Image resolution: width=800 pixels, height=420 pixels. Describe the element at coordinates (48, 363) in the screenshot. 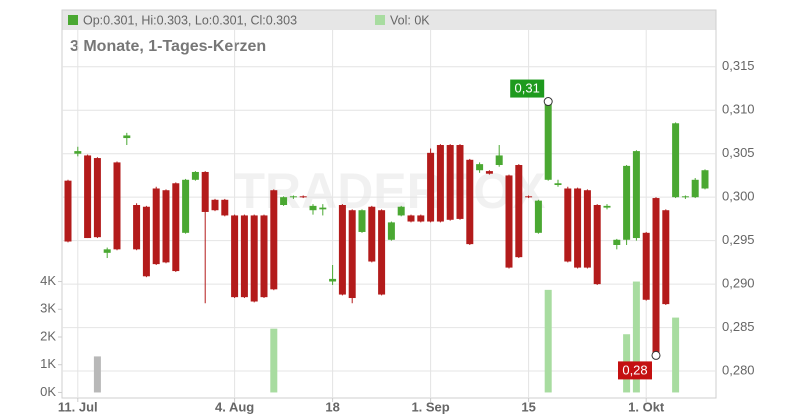

I see `y2-tick-label: 1K` at that location.